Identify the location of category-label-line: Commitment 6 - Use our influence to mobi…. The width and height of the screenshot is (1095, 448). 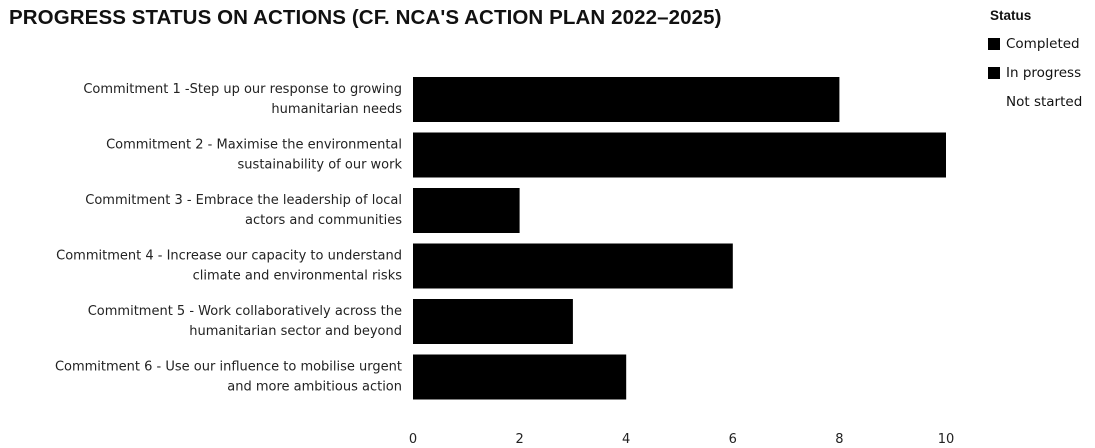
(228, 367).